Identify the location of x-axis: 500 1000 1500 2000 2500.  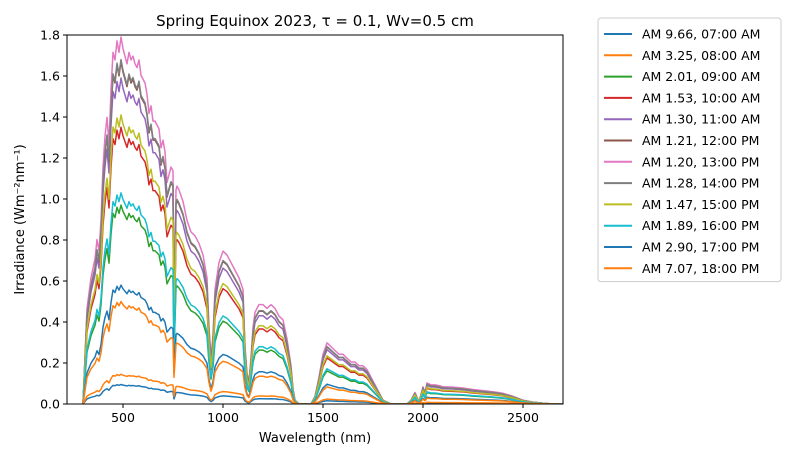
(325, 414).